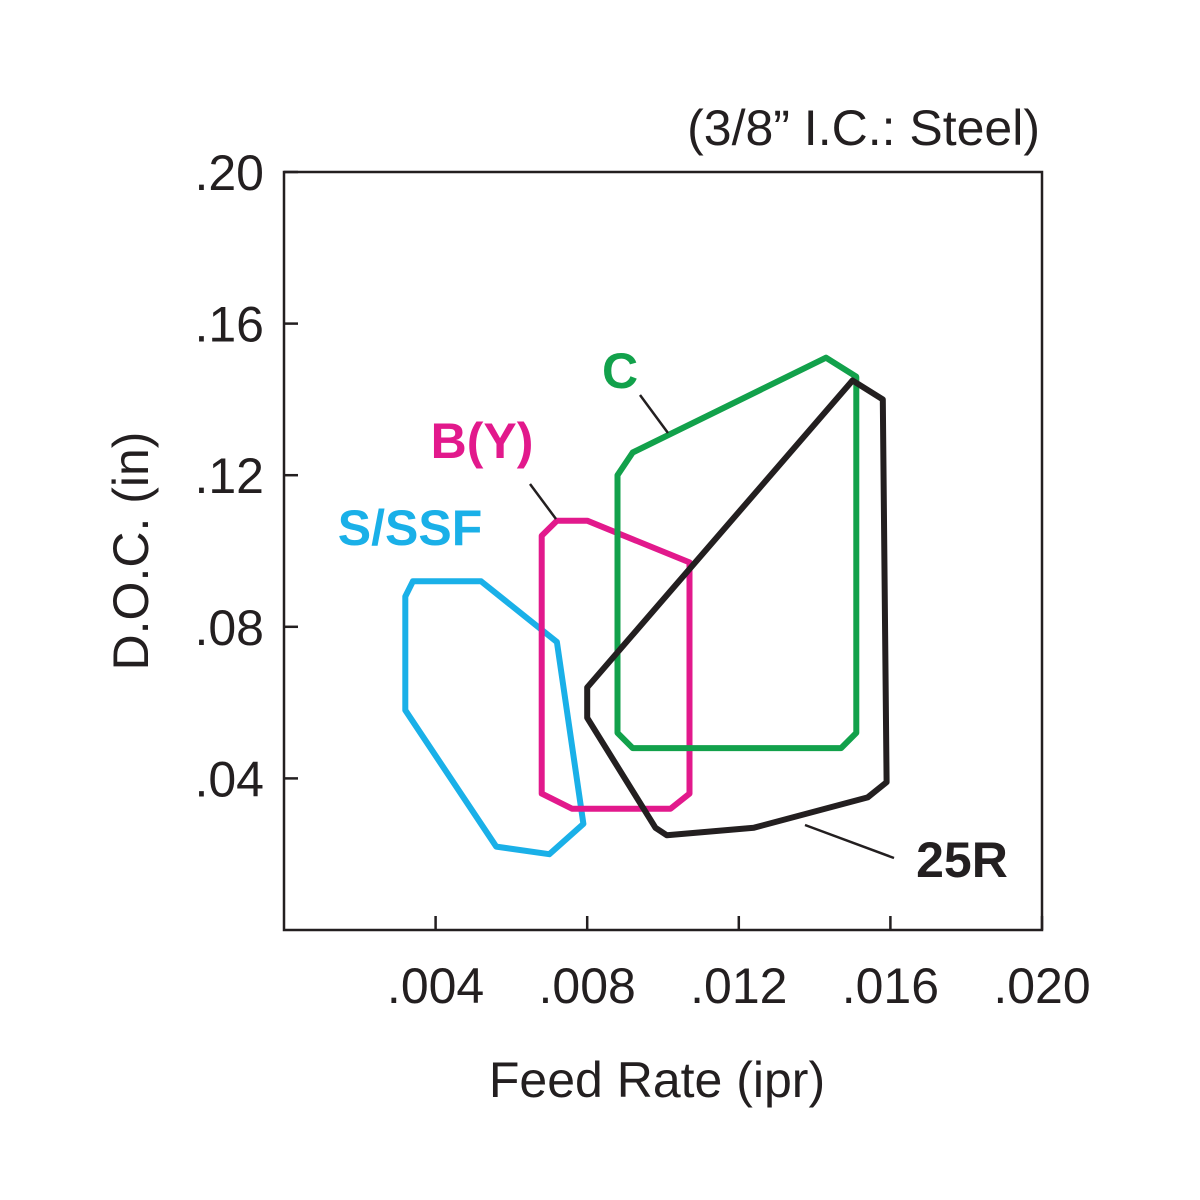 The height and width of the screenshot is (1200, 1200). Describe the element at coordinates (849, 841) in the screenshot. I see `leader-line-25r` at that location.